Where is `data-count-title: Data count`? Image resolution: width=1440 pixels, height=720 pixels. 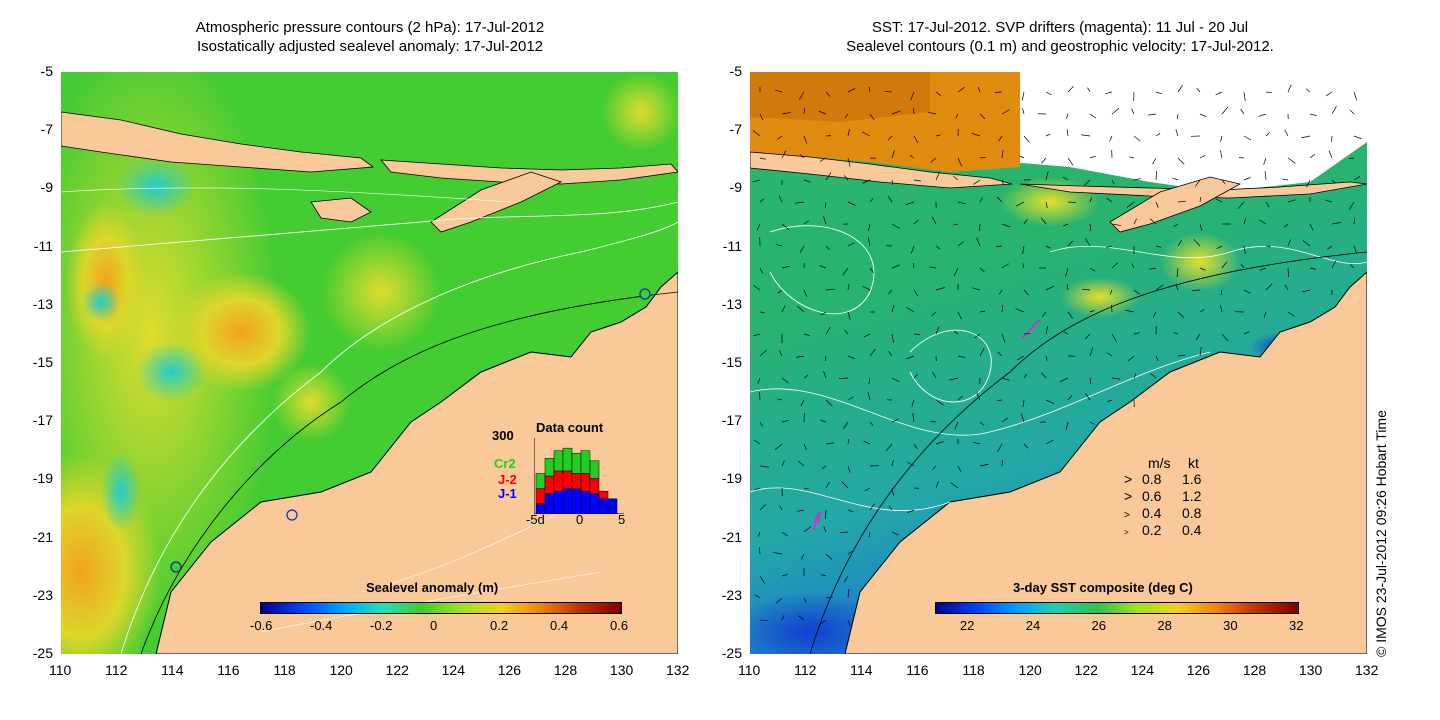
data-count-title: Data count is located at coordinates (570, 427).